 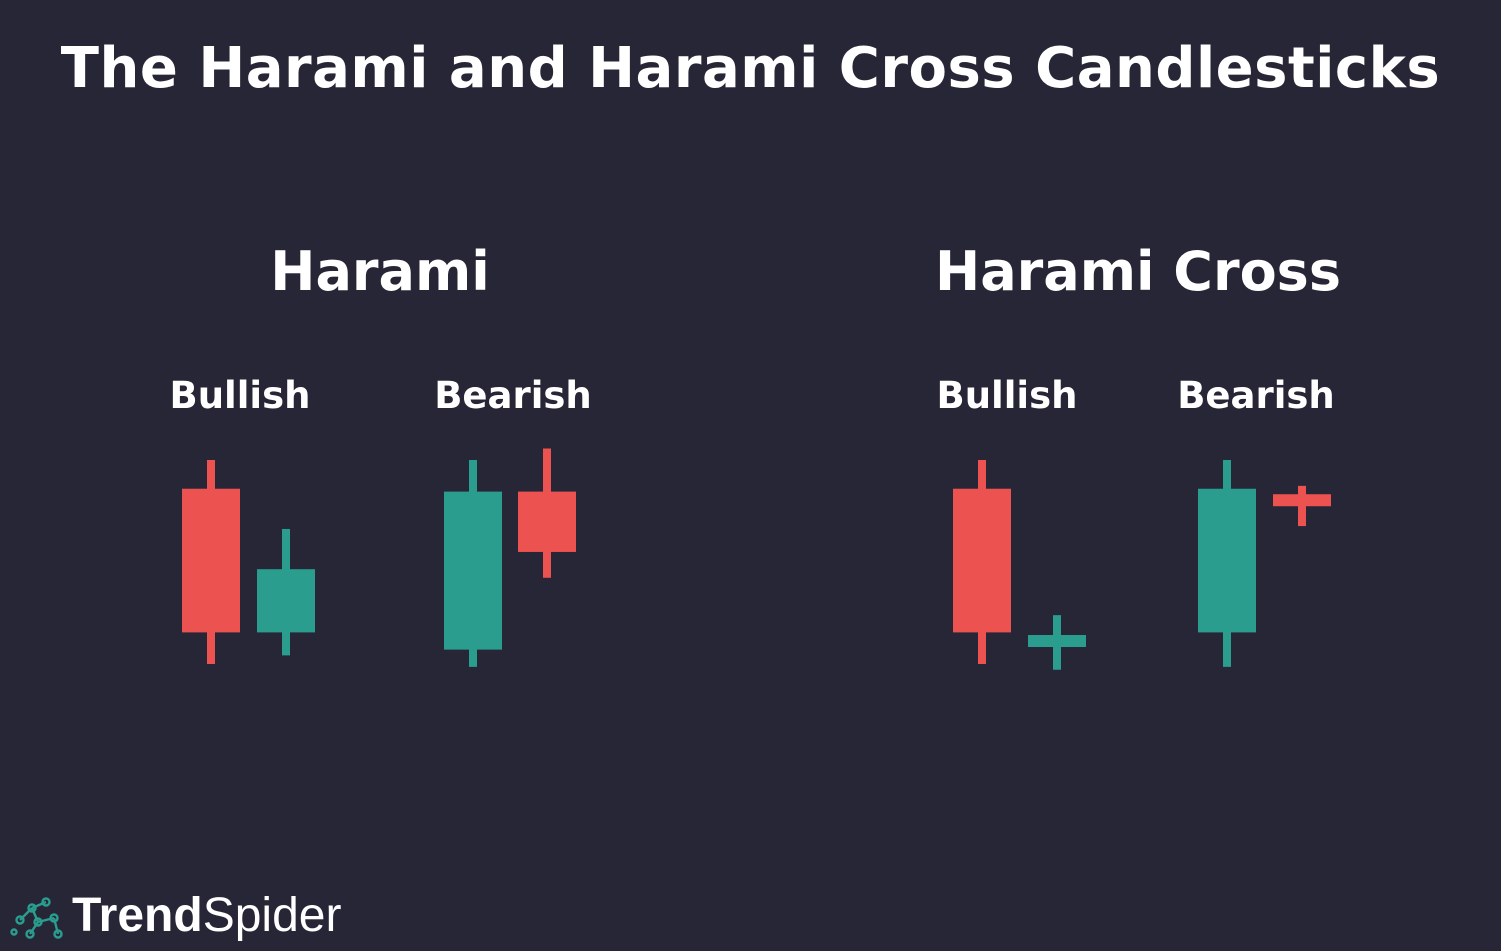 What do you see at coordinates (1007, 395) in the screenshot?
I see `harami-cross-bullish-label: Bullish` at bounding box center [1007, 395].